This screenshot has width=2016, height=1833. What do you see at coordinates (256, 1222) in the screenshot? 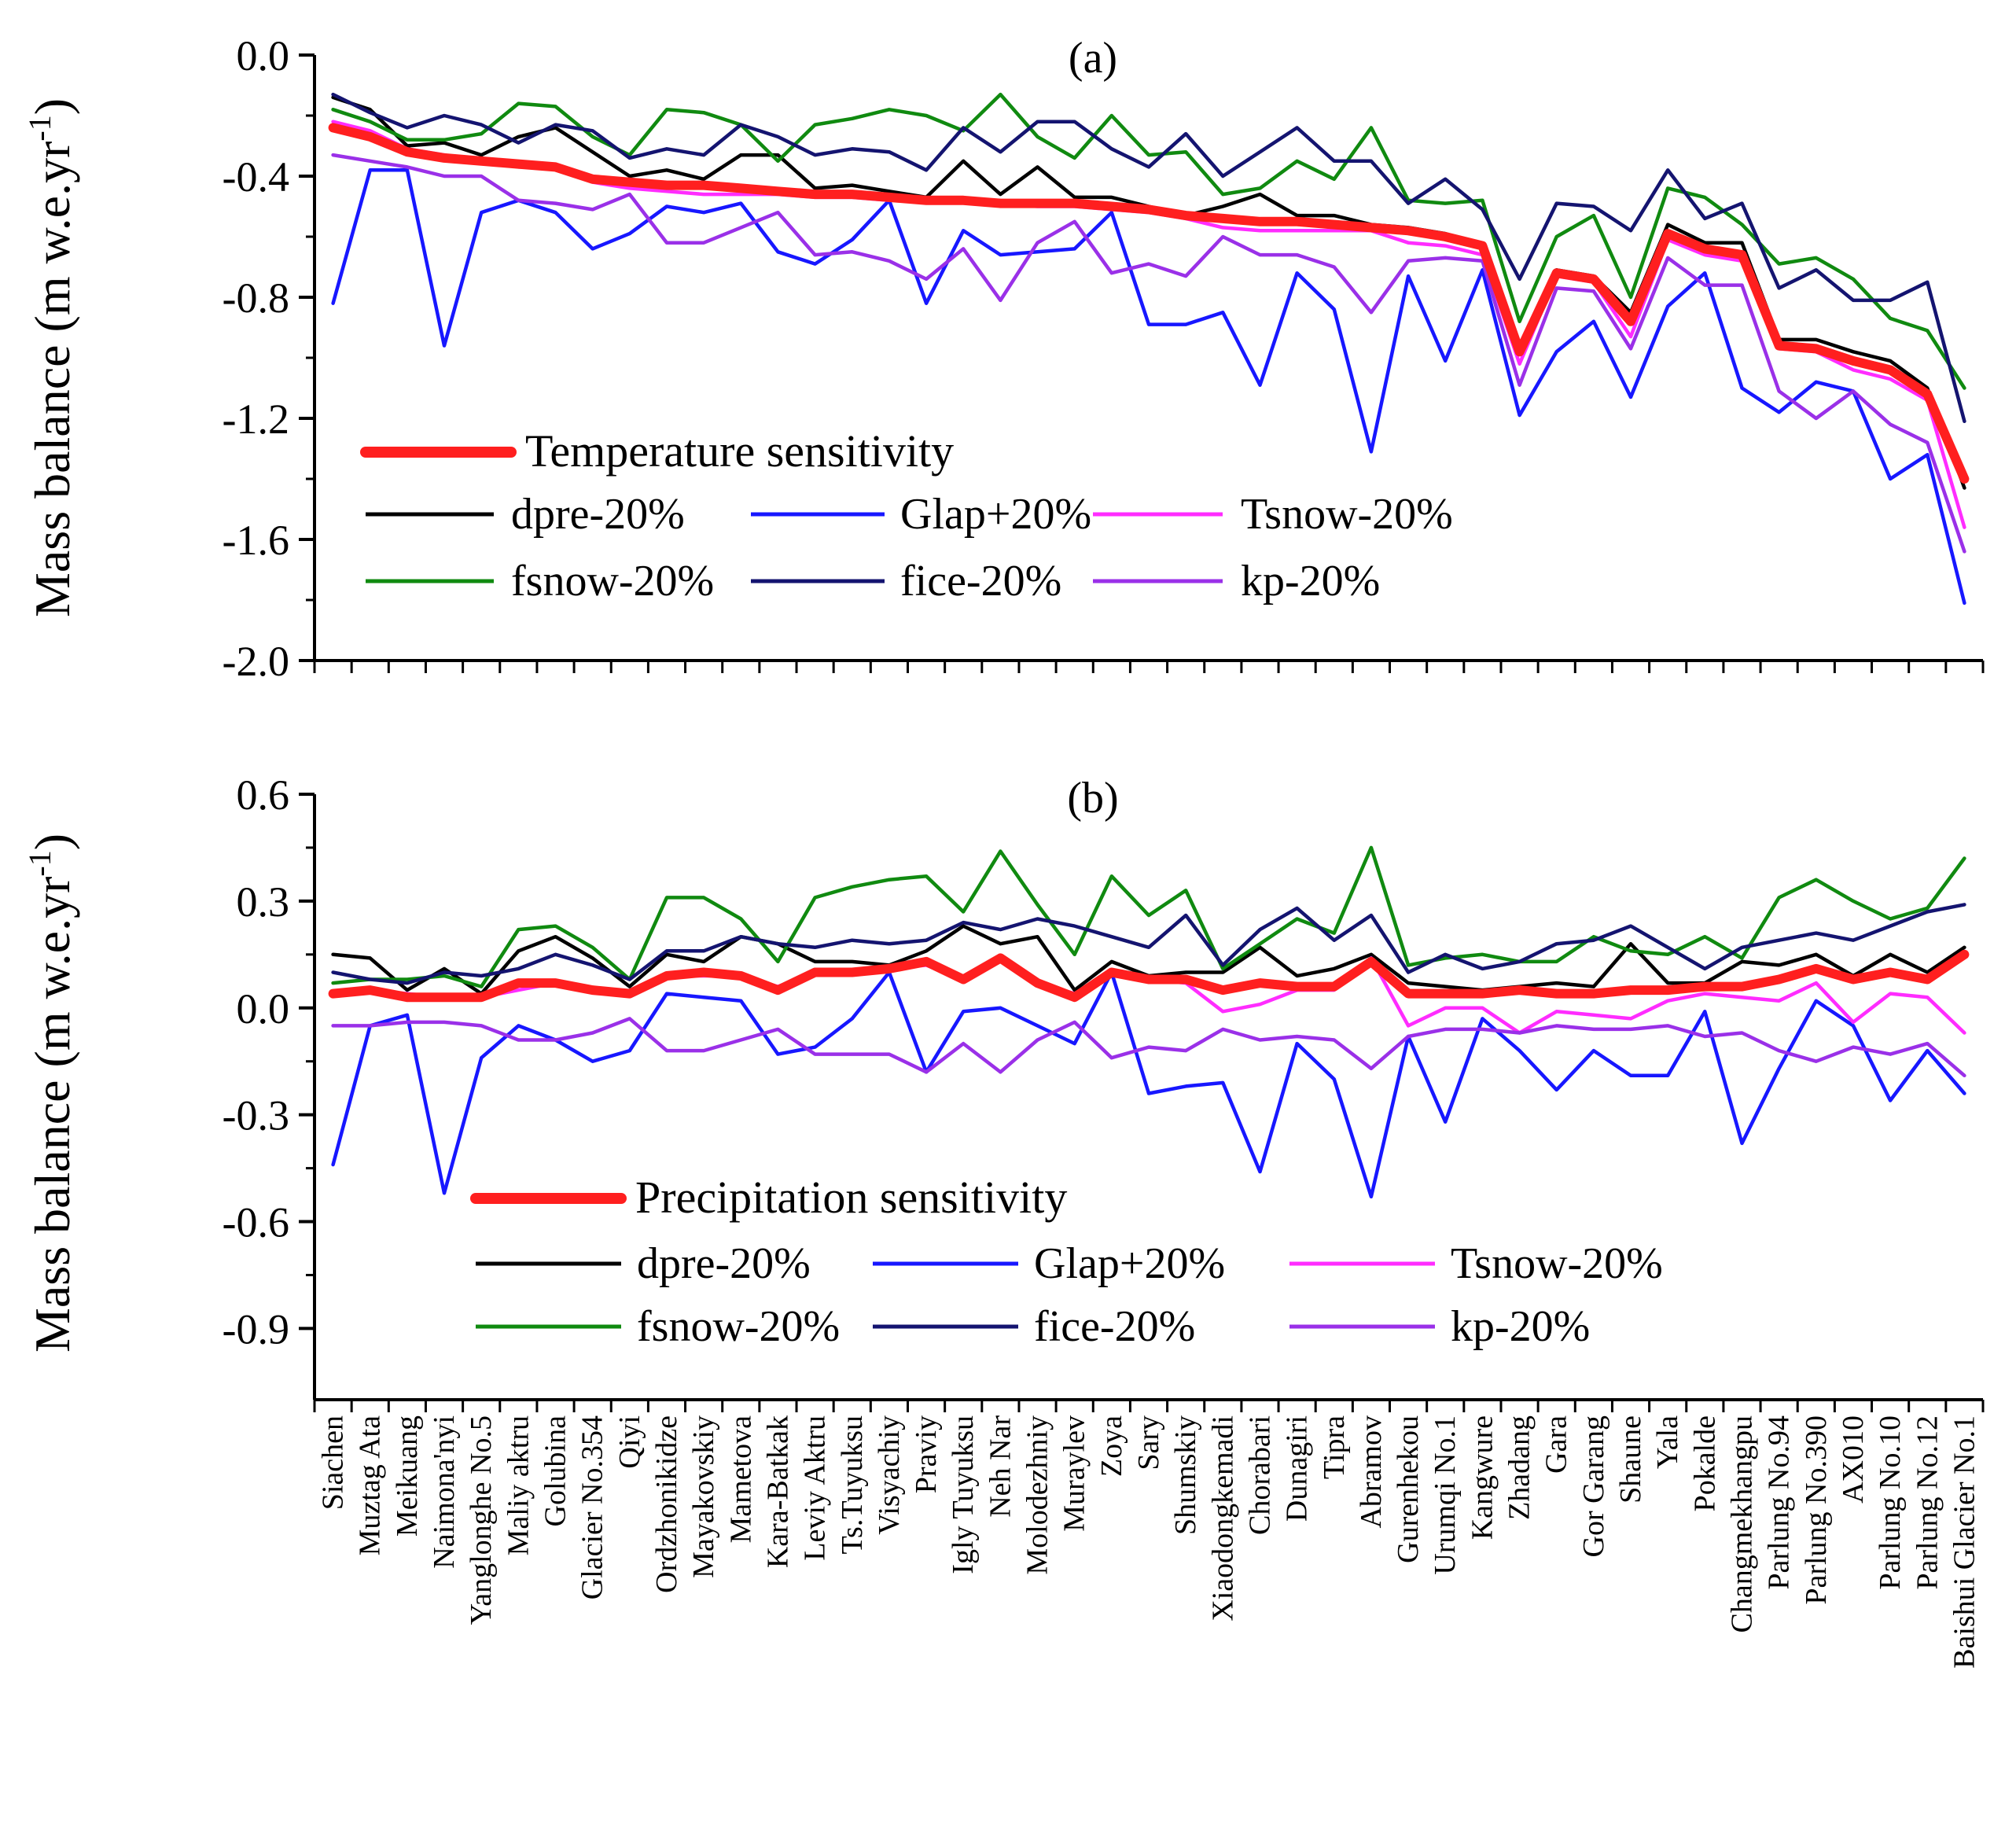
I see `y-tick-label: -0.6` at bounding box center [256, 1222].